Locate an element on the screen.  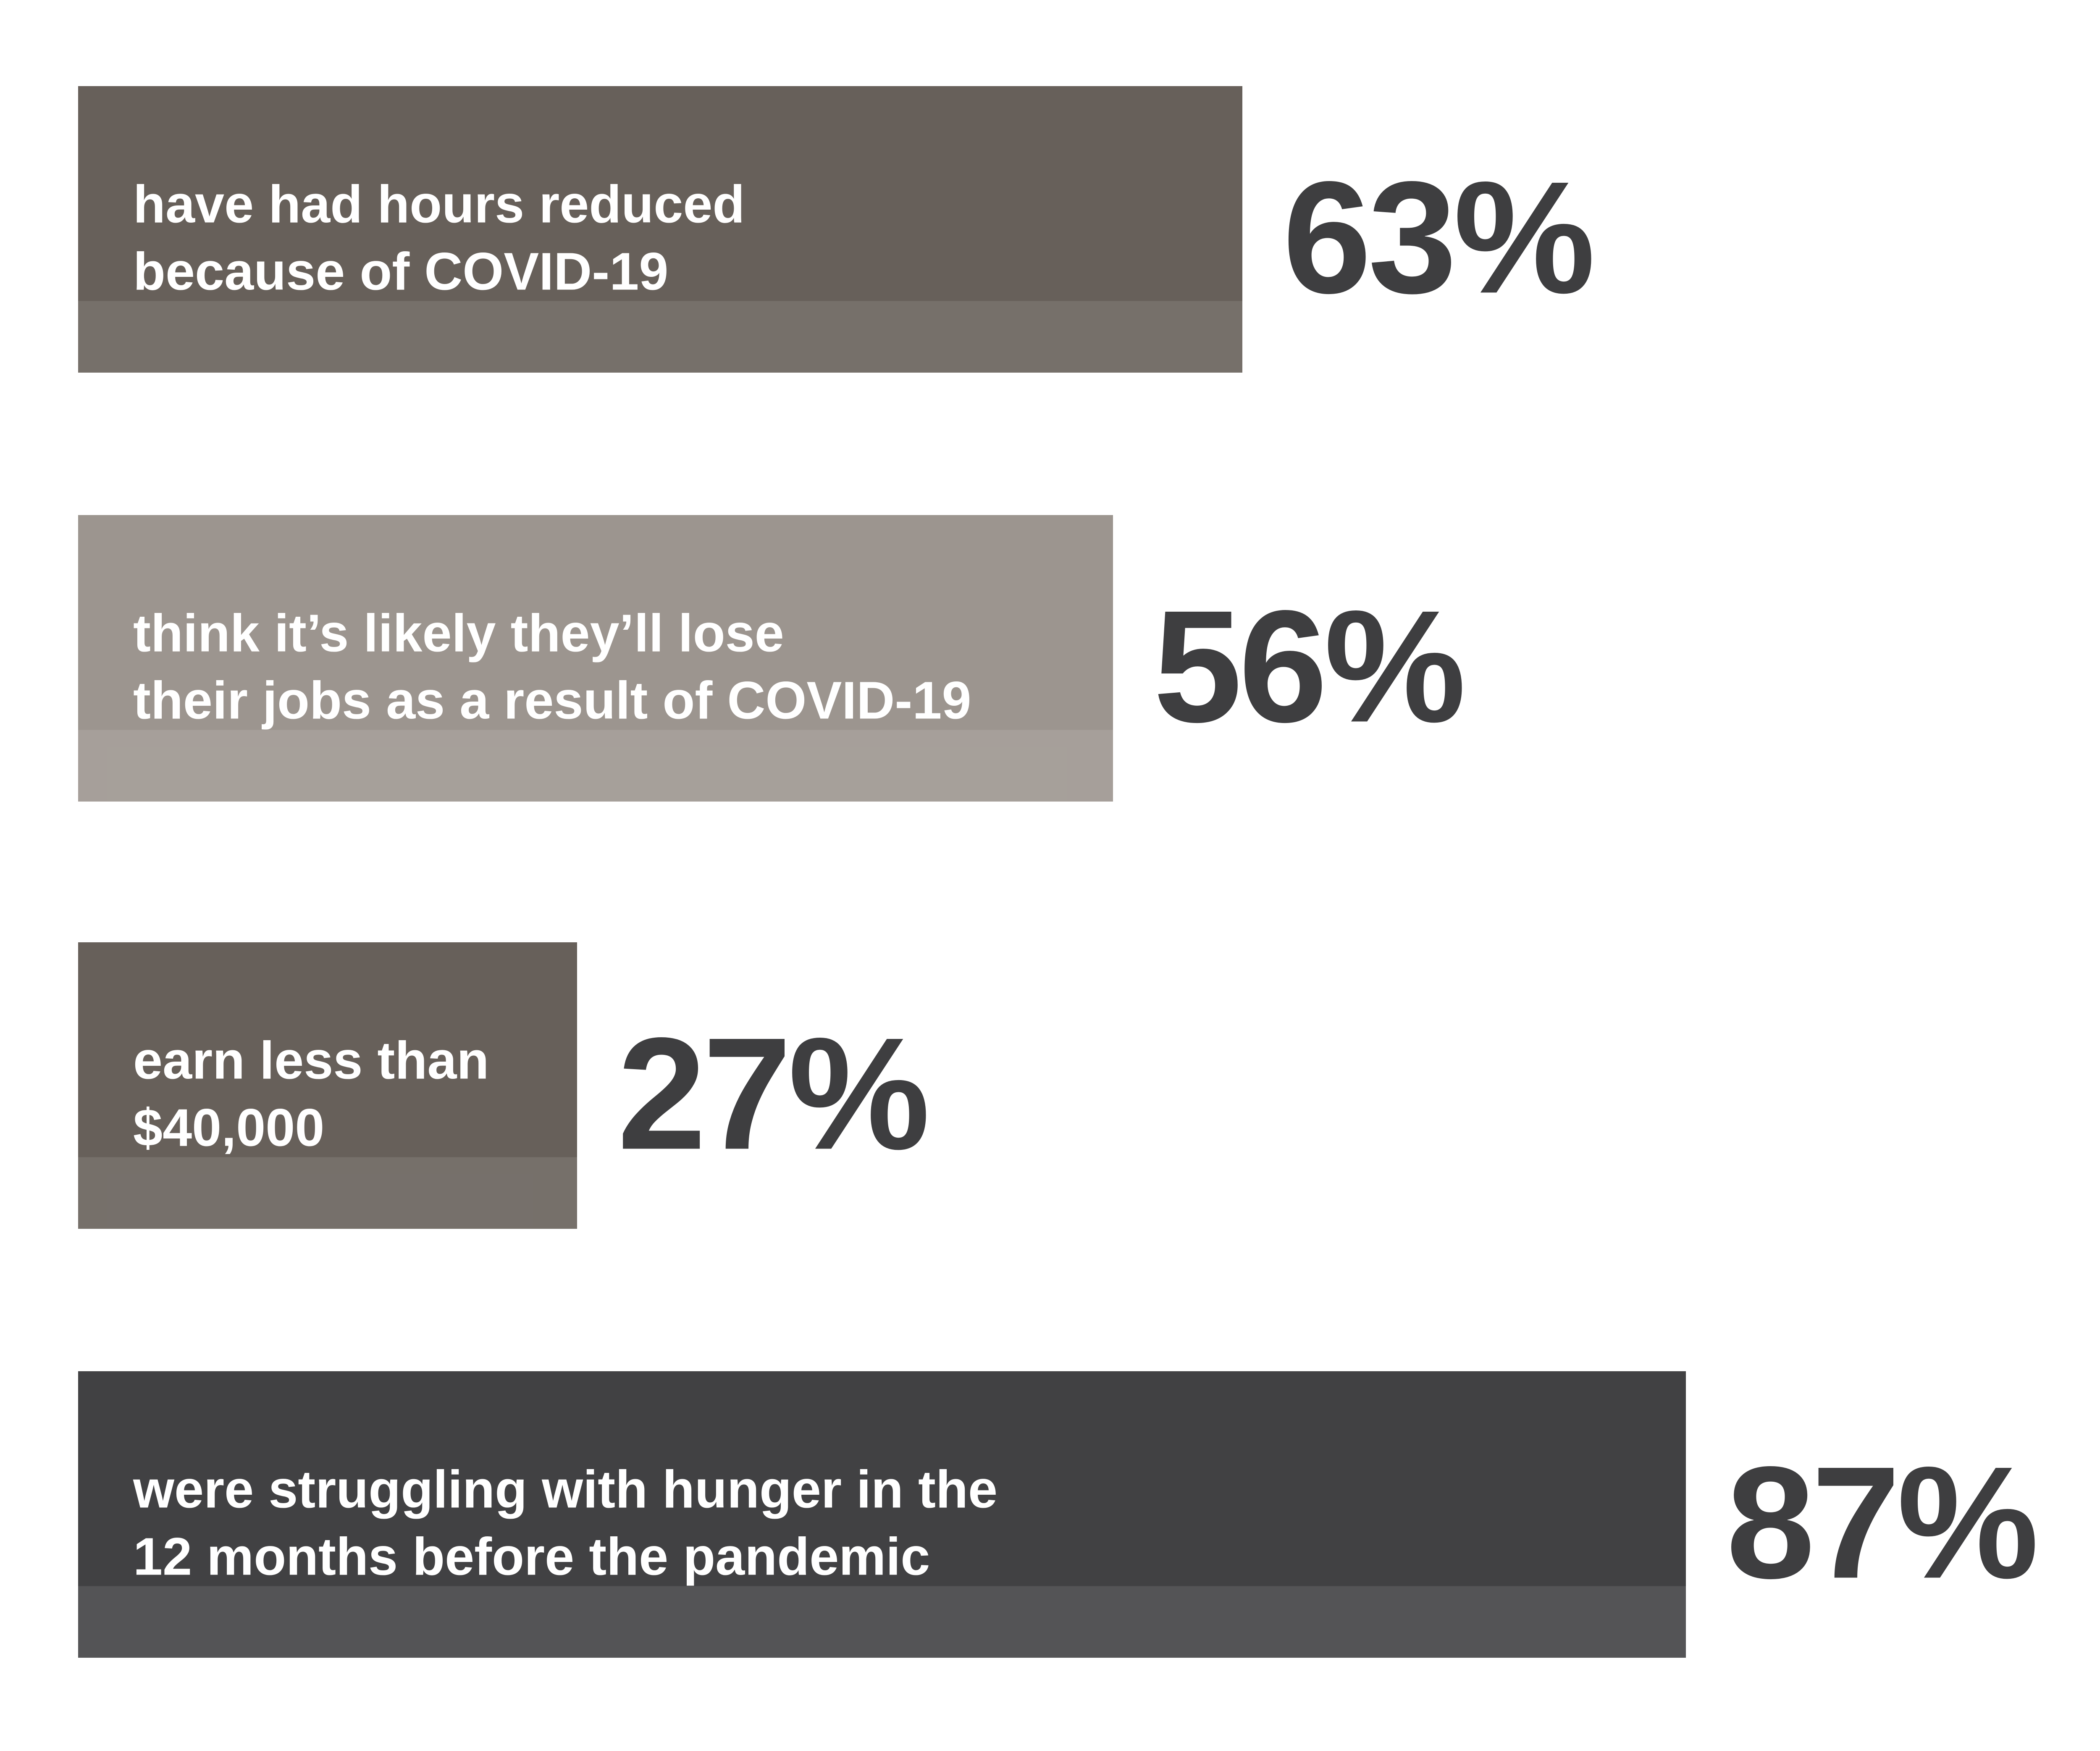
value-label: 87% is located at coordinates (1881, 1522).